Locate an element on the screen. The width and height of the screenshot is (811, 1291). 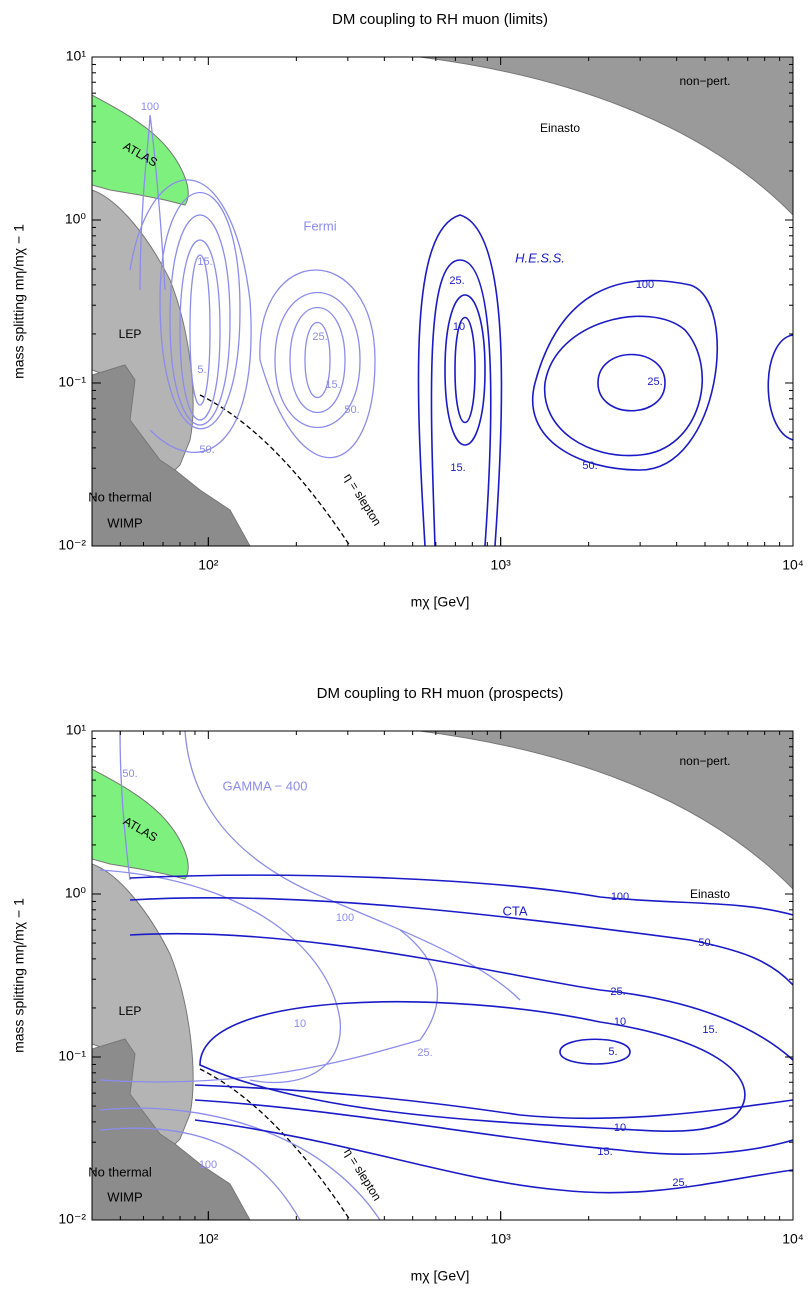
annotation: GAMMA − 400 is located at coordinates (265, 785).